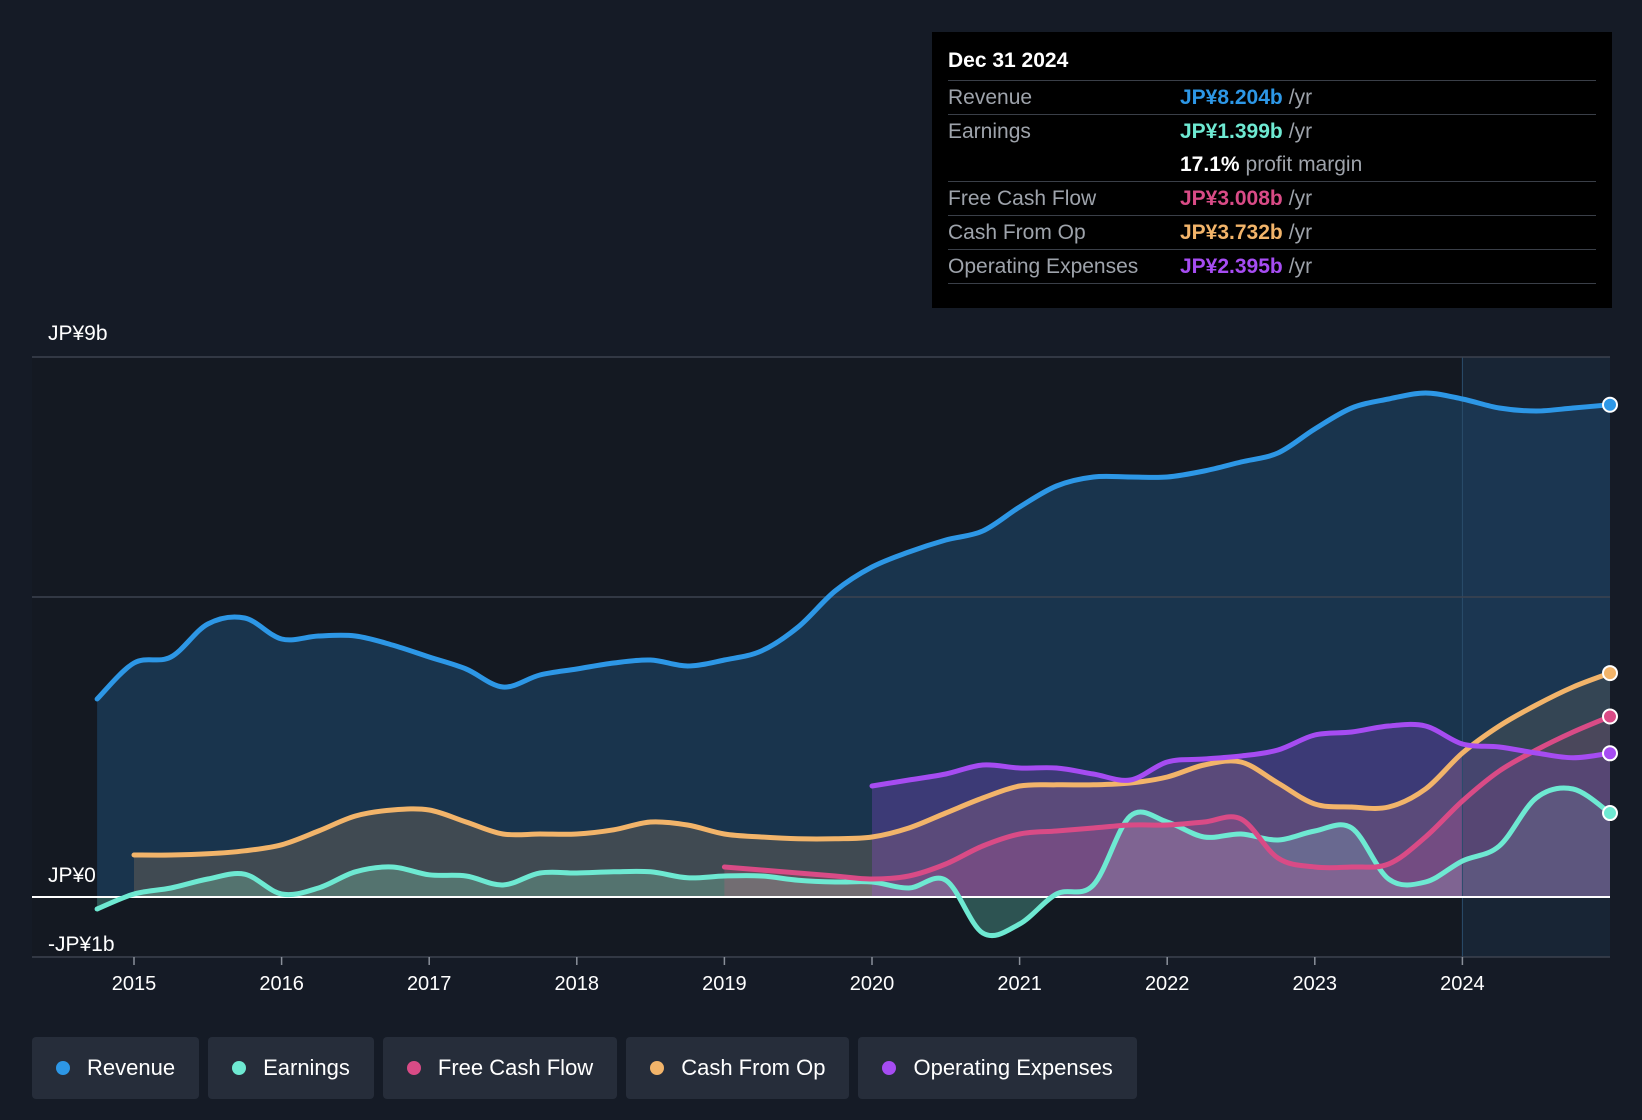 The height and width of the screenshot is (1120, 1642). Describe the element at coordinates (1017, 232) in the screenshot. I see `tooltip-label: Cash From Op` at that location.